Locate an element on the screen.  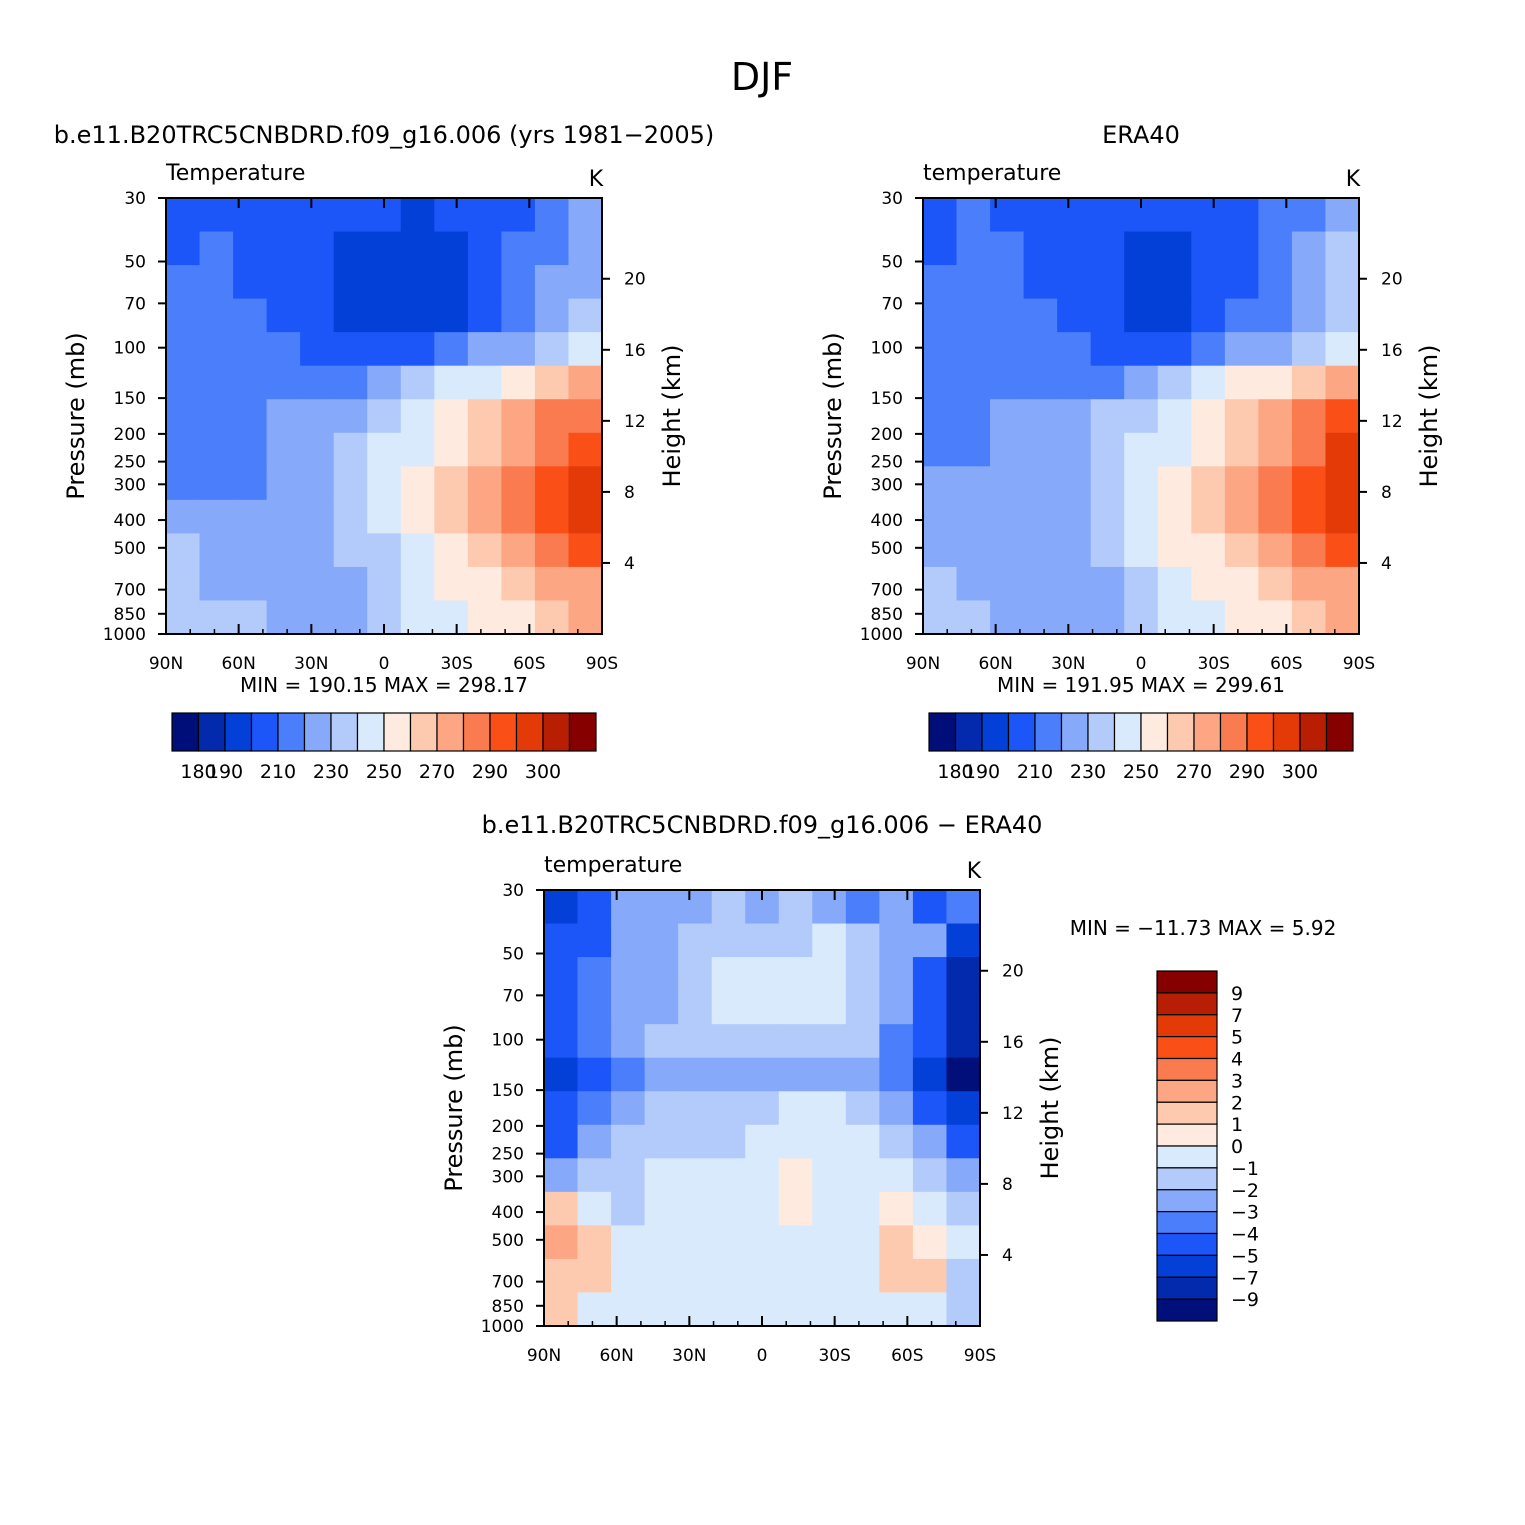
min-max-stats: MIN = −11.73 MAX = 5.92 is located at coordinates (1203, 928).